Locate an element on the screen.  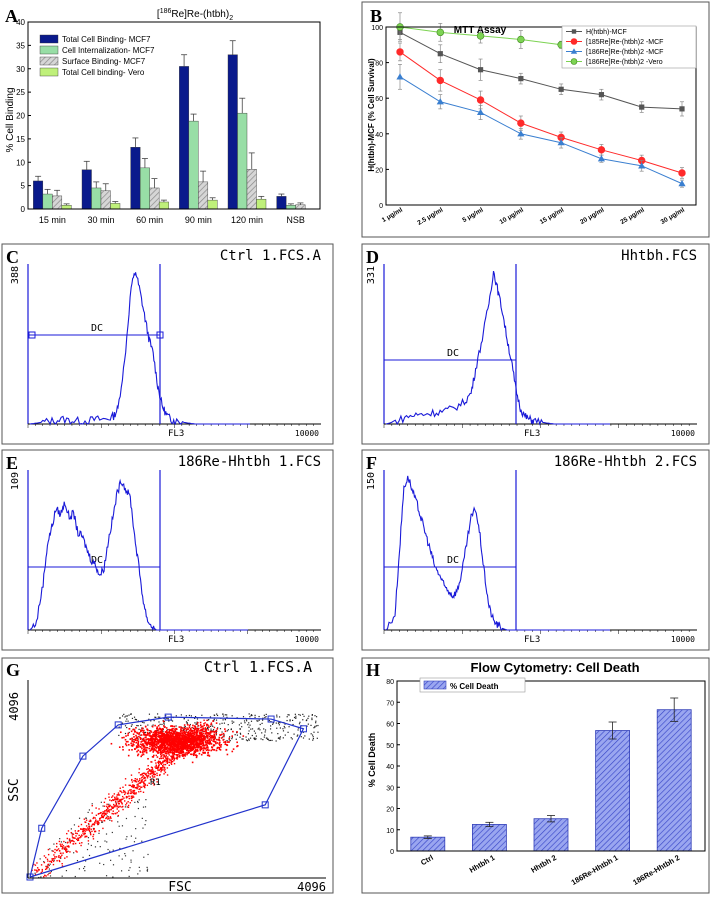
chart-title: [186Re]Re-(htbh)2 is located at coordinates (195, 15).